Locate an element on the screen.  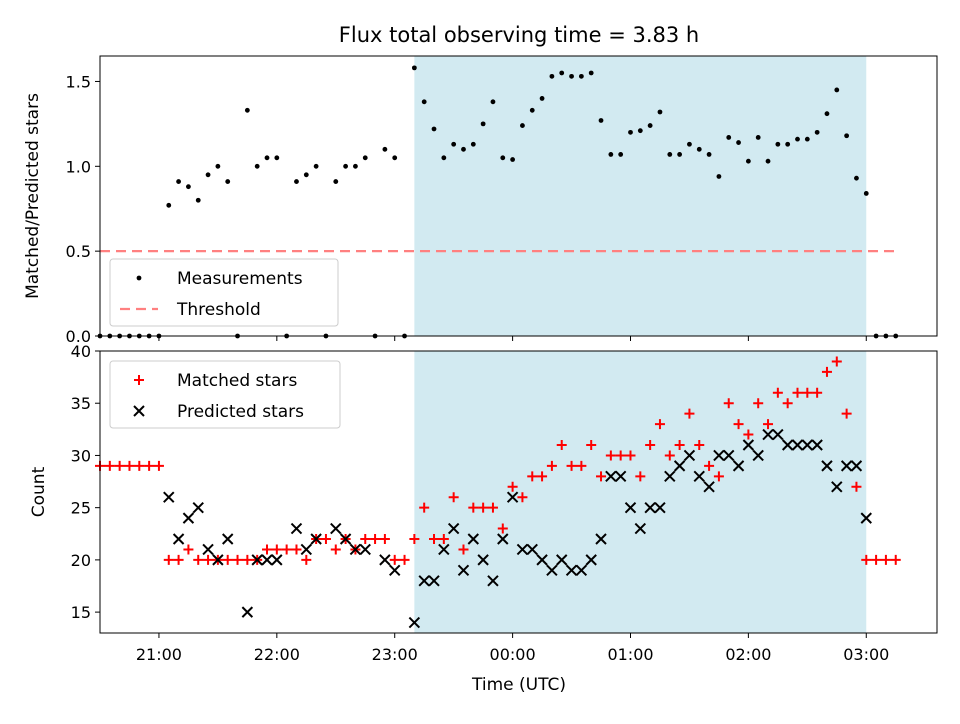
x-tick-label: 00:00 is located at coordinates (513, 654).